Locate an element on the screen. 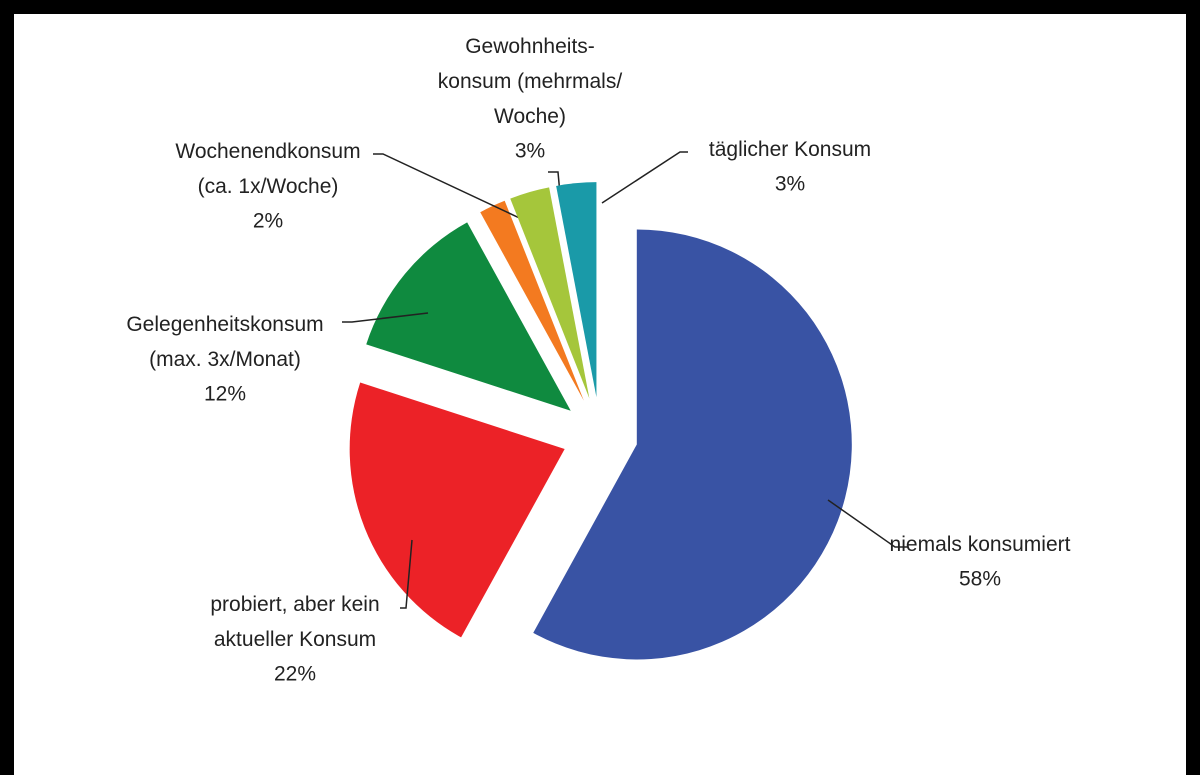 Image resolution: width=1200 pixels, height=775 pixels. slice-label: niemals konsumiert is located at coordinates (980, 544).